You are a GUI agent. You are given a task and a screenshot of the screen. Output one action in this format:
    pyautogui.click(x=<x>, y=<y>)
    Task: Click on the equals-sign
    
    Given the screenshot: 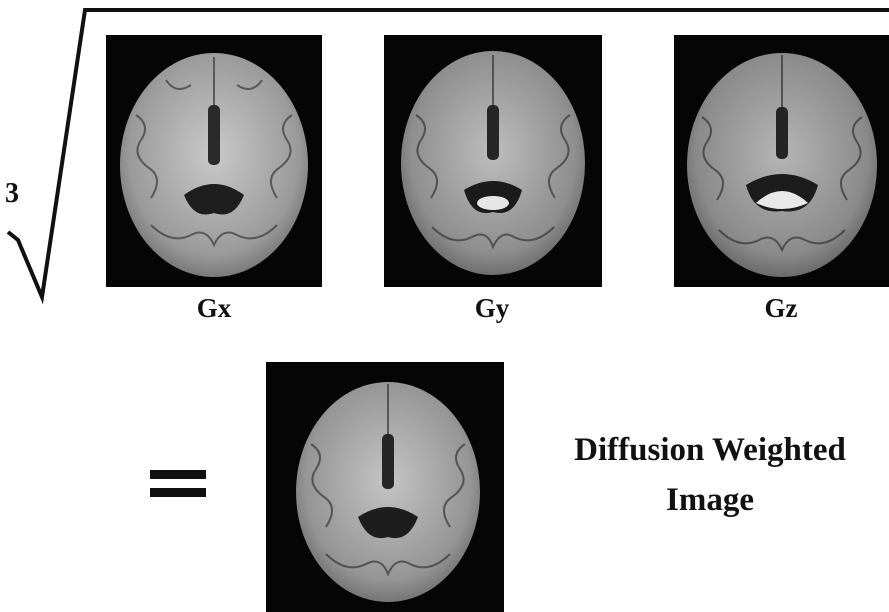 What is the action you would take?
    pyautogui.click(x=179, y=482)
    